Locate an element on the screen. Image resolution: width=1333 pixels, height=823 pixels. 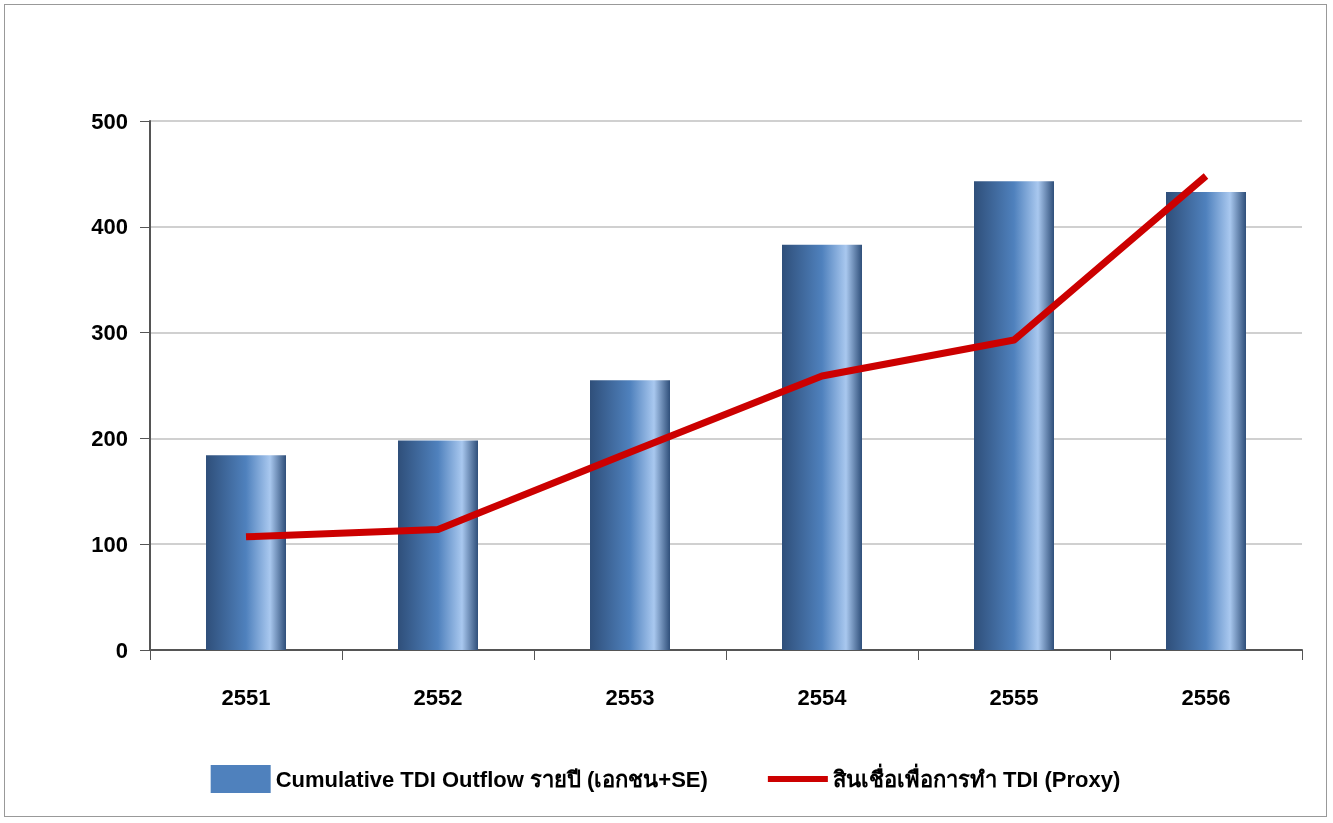
legend-label: สินเชื่อเพื่อการทำ TDI (Proxy) is located at coordinates (976, 777).